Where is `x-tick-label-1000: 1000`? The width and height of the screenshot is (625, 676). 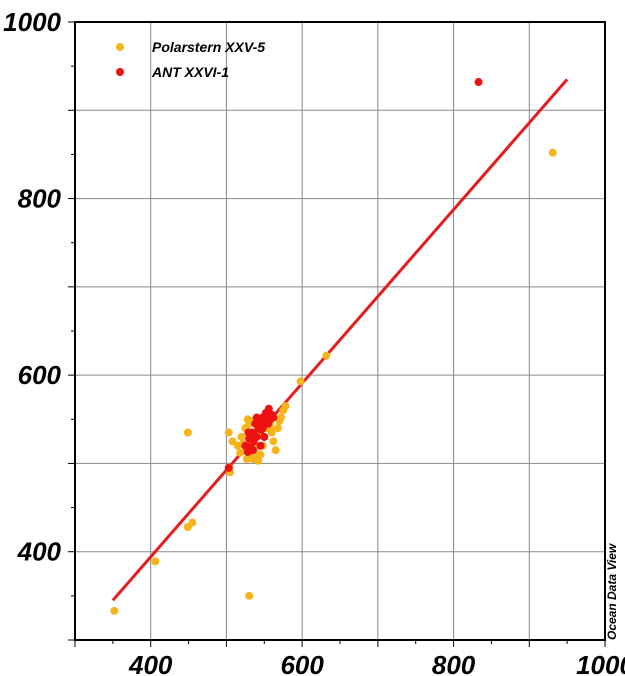
x-tick-label-1000: 1000 is located at coordinates (600, 663).